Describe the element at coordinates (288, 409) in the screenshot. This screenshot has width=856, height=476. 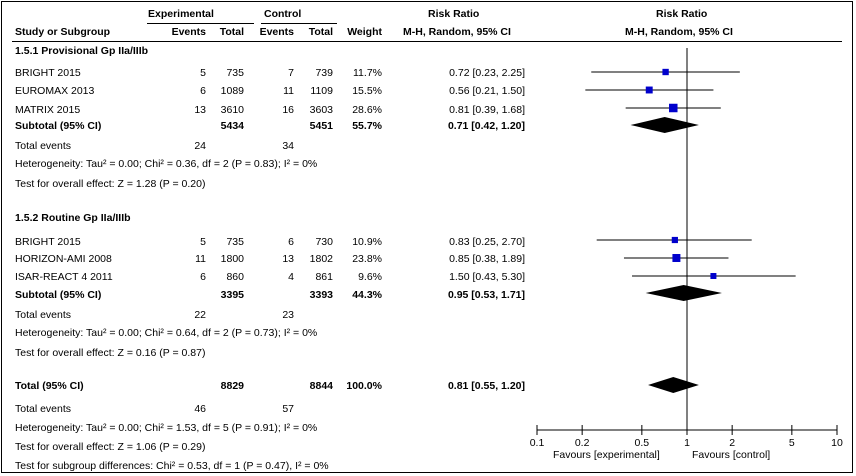
I see `total-events-c: 57` at that location.